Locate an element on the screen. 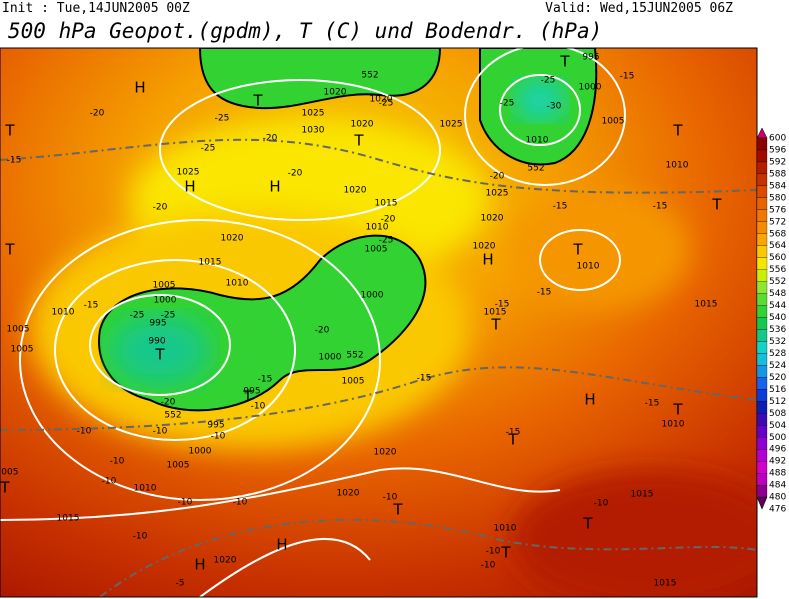  colorbar-label: 556 is located at coordinates (777, 270).